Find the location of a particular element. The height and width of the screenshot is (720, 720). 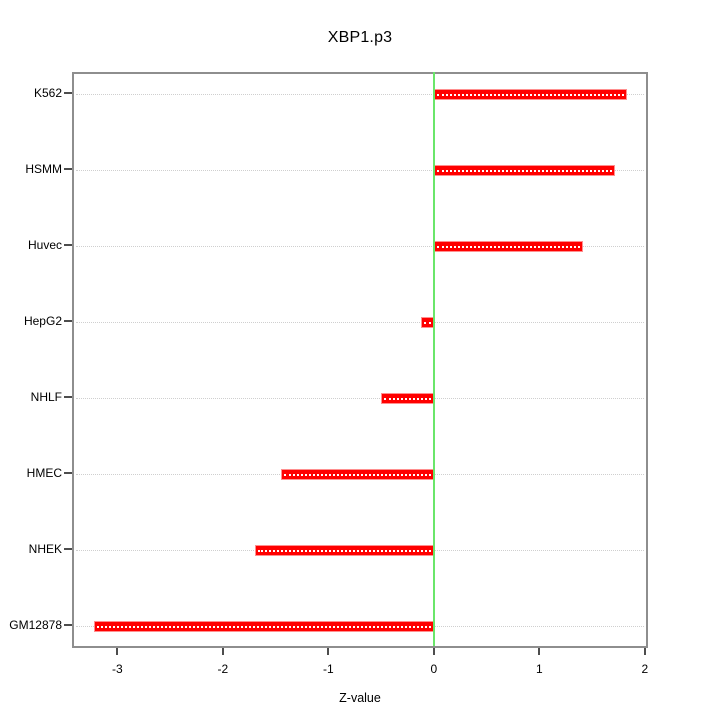

x-tick-label: -1 is located at coordinates (328, 669).